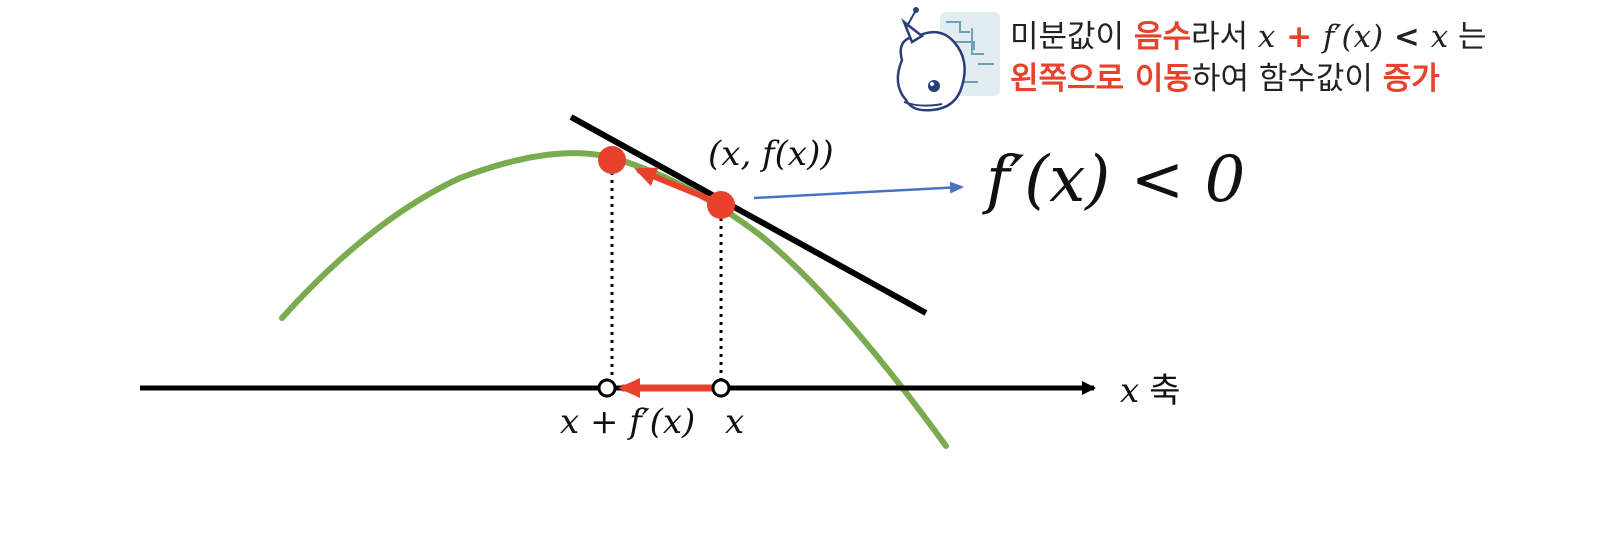  I want to click on move-arrow-curve, so click(675, 185).